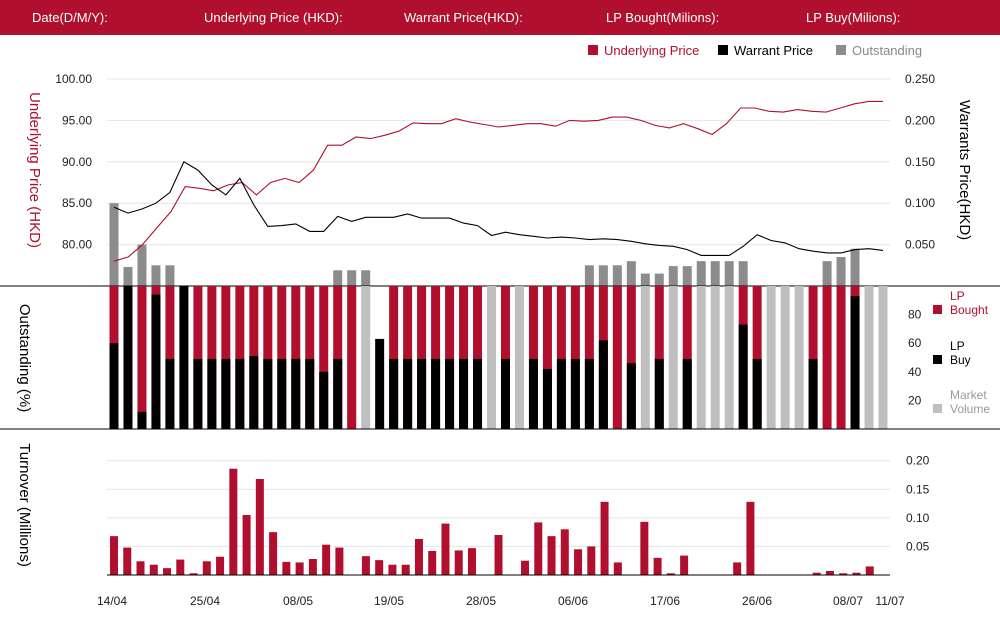  What do you see at coordinates (918, 546) in the screenshot?
I see `y-tick-label-bottom: 0.05` at bounding box center [918, 546].